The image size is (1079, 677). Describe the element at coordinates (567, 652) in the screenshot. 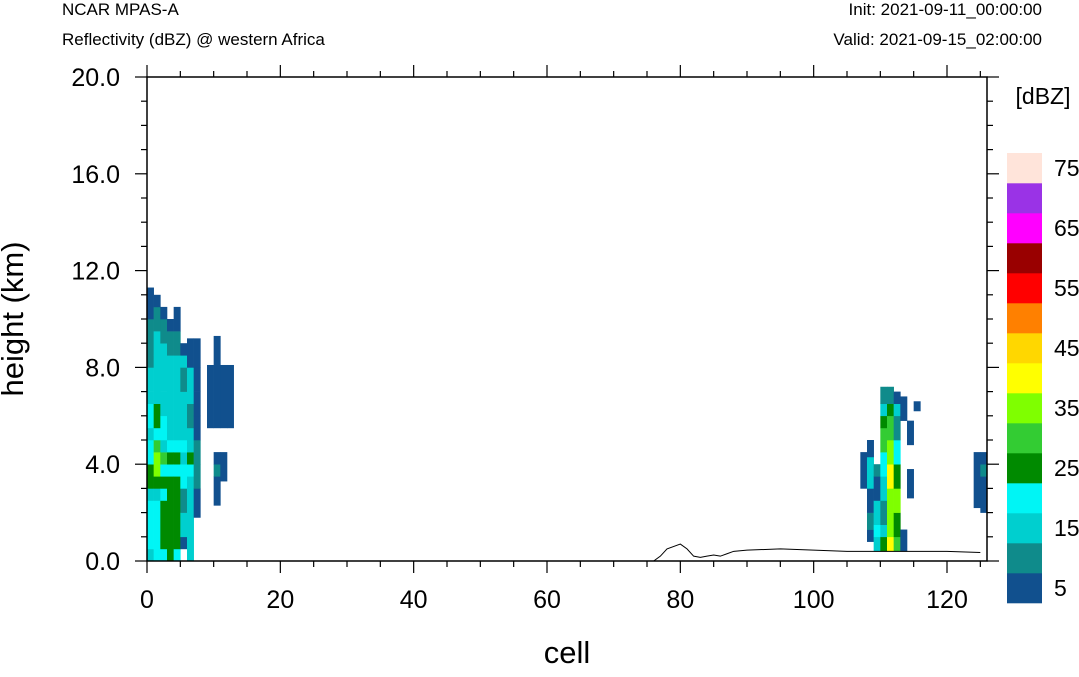

I see `x-axis-label: cell` at that location.